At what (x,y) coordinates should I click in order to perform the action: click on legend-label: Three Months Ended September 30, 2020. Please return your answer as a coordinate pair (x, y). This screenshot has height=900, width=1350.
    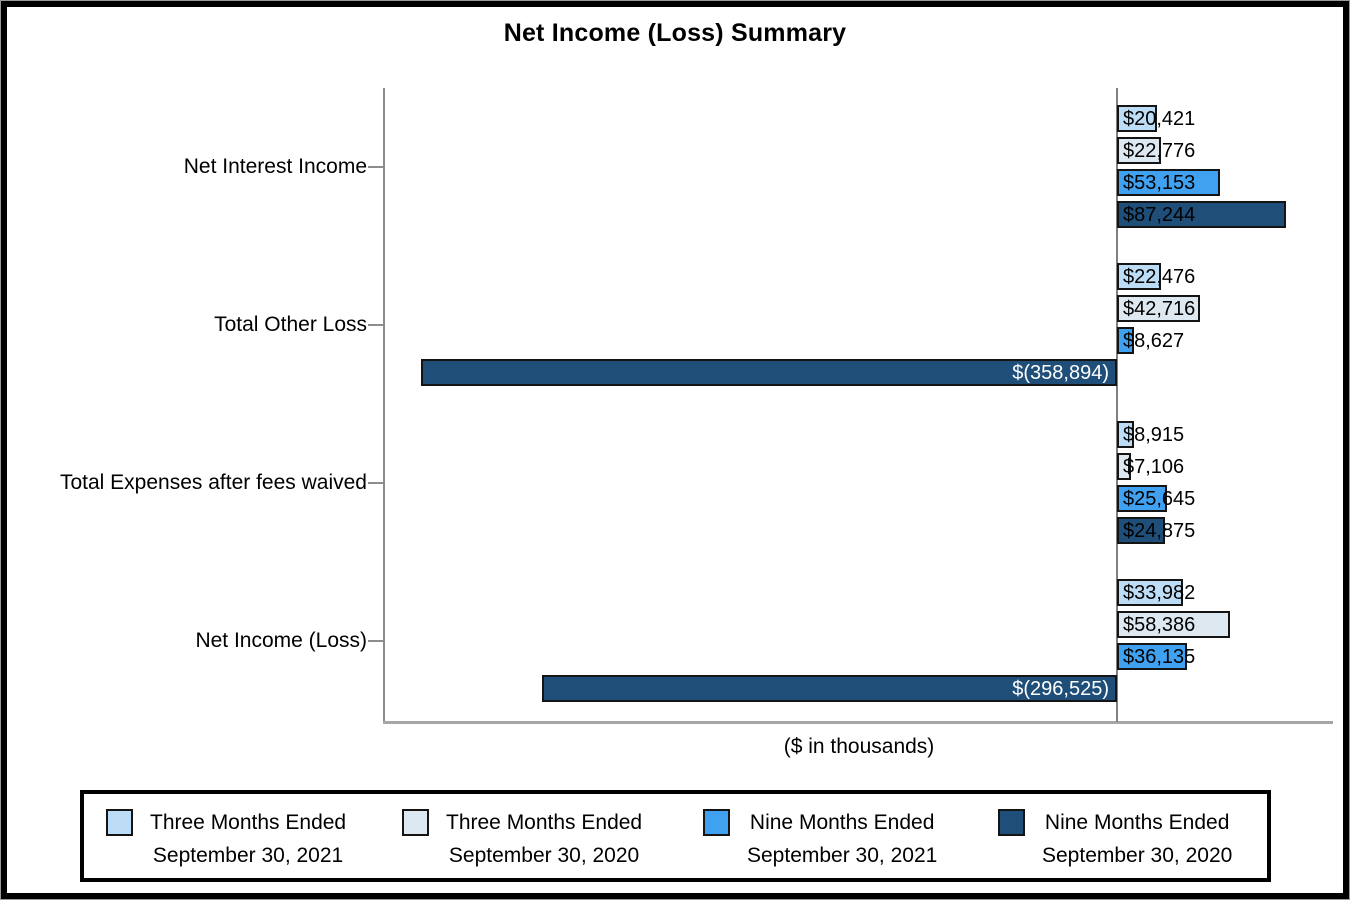
    Looking at the image, I should click on (544, 839).